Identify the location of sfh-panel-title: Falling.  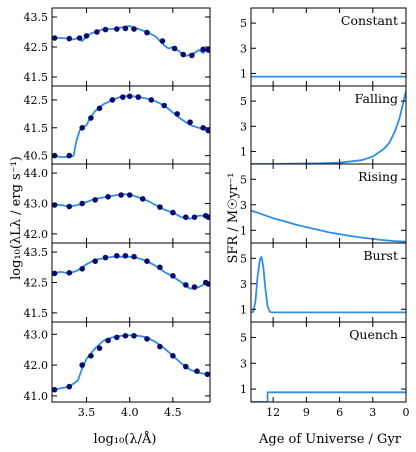
(376, 98).